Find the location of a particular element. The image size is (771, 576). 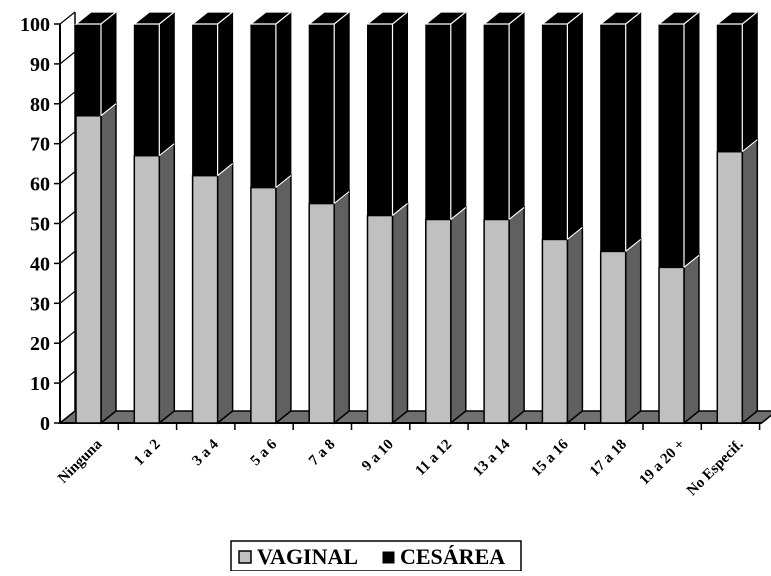

y-tick-label: 80 is located at coordinates (40, 105).